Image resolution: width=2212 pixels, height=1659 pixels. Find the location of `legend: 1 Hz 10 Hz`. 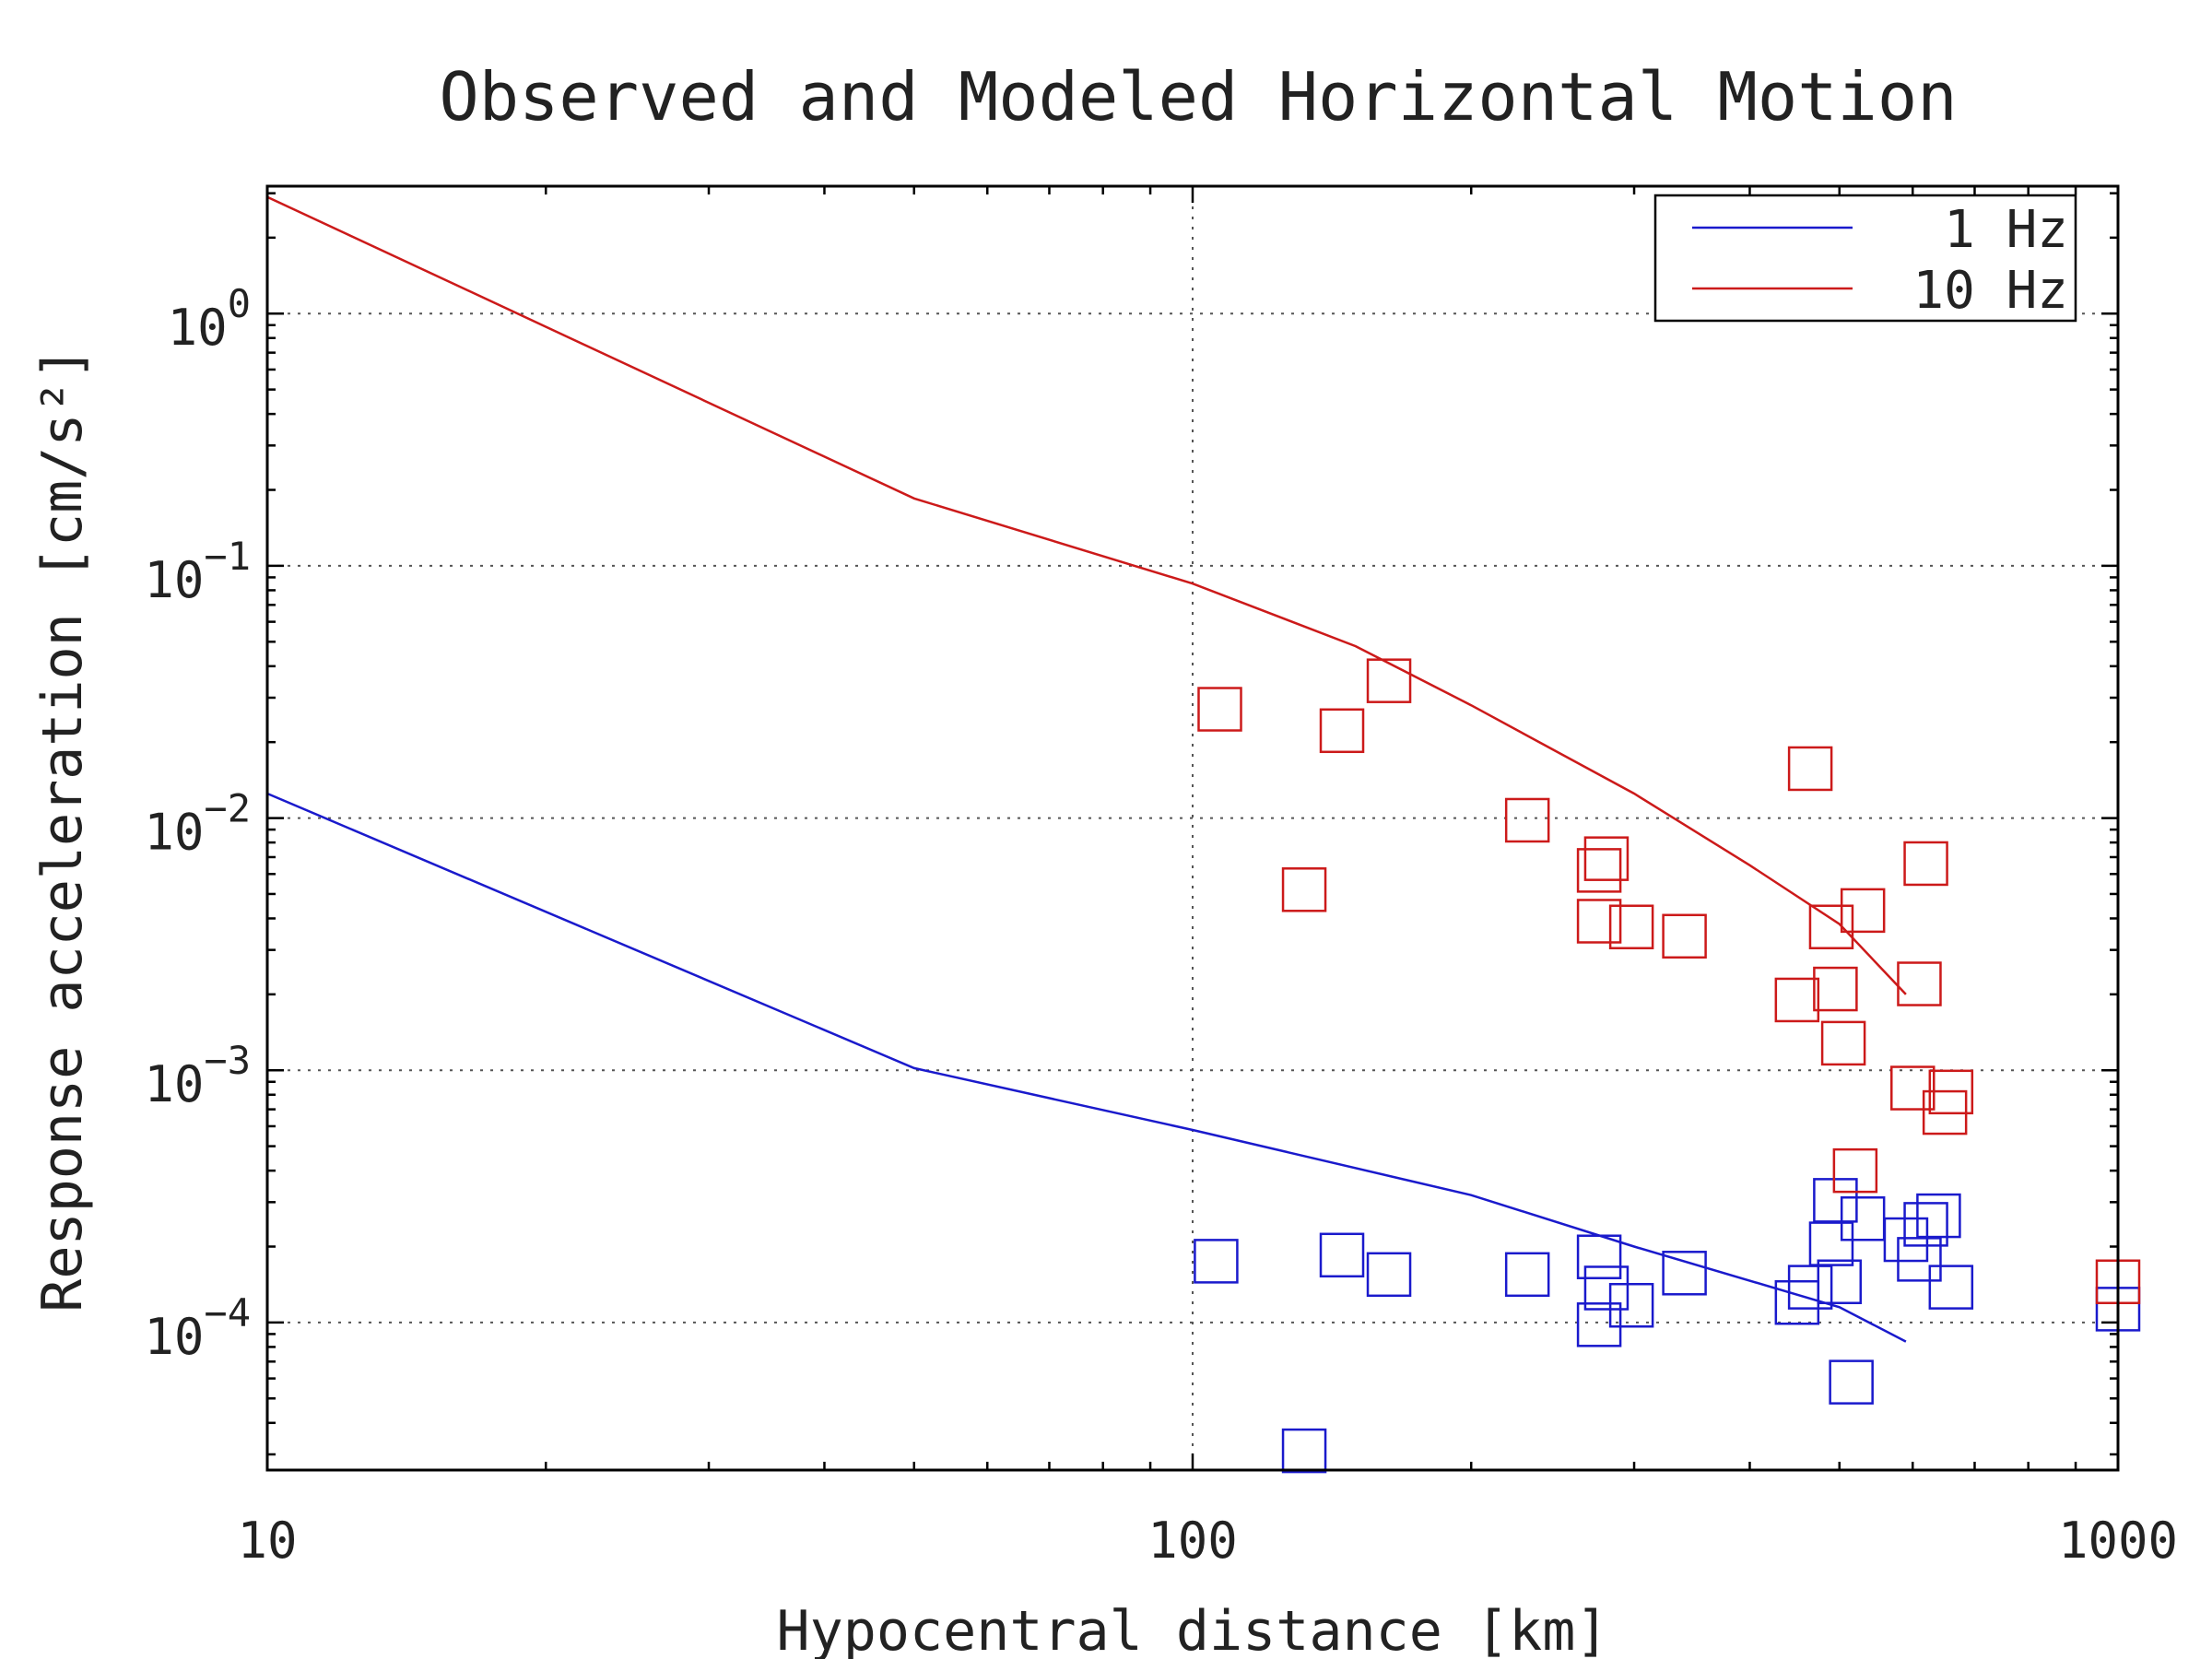

legend: 1 Hz 10 Hz is located at coordinates (1865, 258).